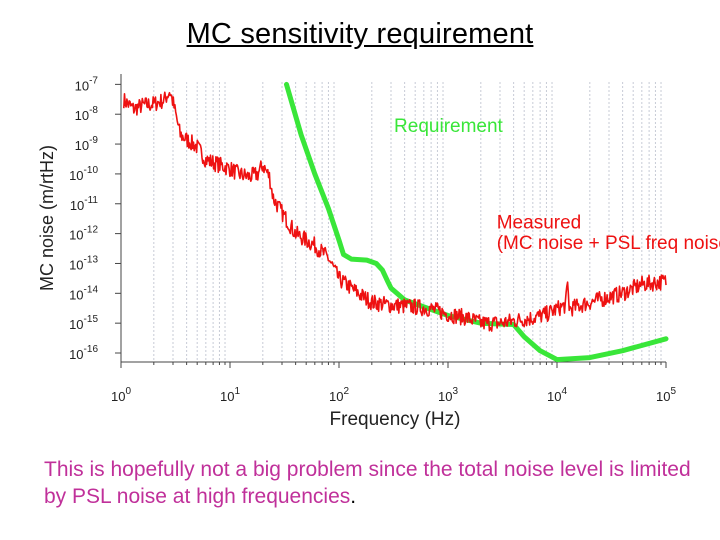 This screenshot has width=720, height=540. What do you see at coordinates (84, 204) in the screenshot?
I see `y-tick-label: 10⁻¹¹` at bounding box center [84, 204].